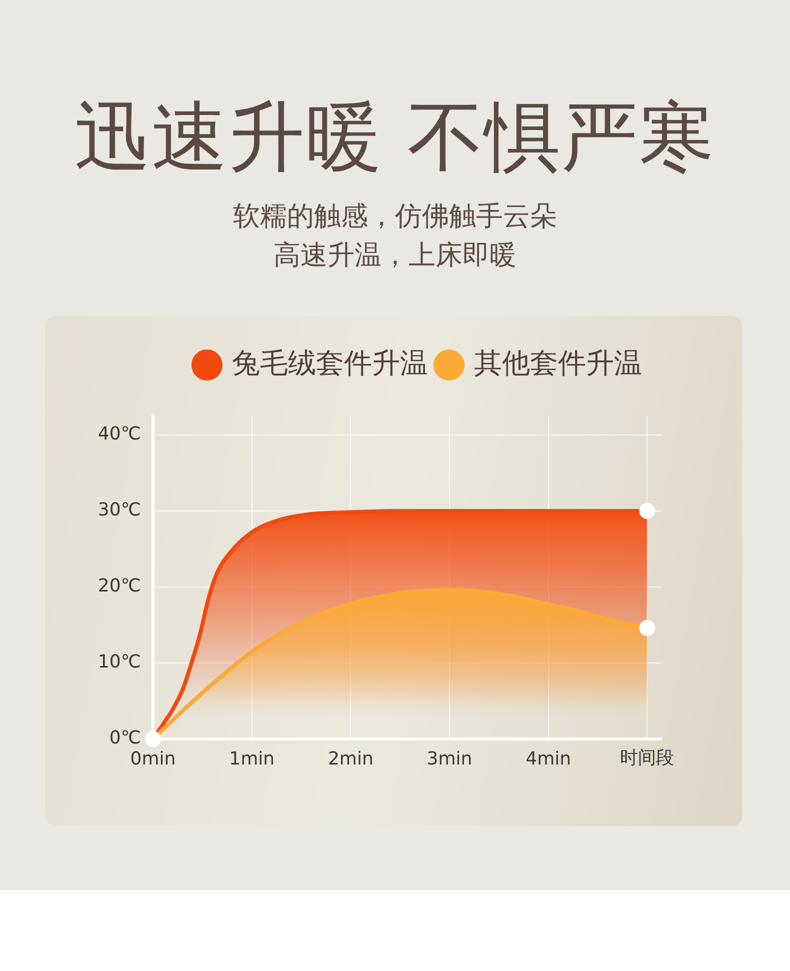 The image size is (790, 971). What do you see at coordinates (119, 510) in the screenshot?
I see `y-tick-label: 30℃` at bounding box center [119, 510].